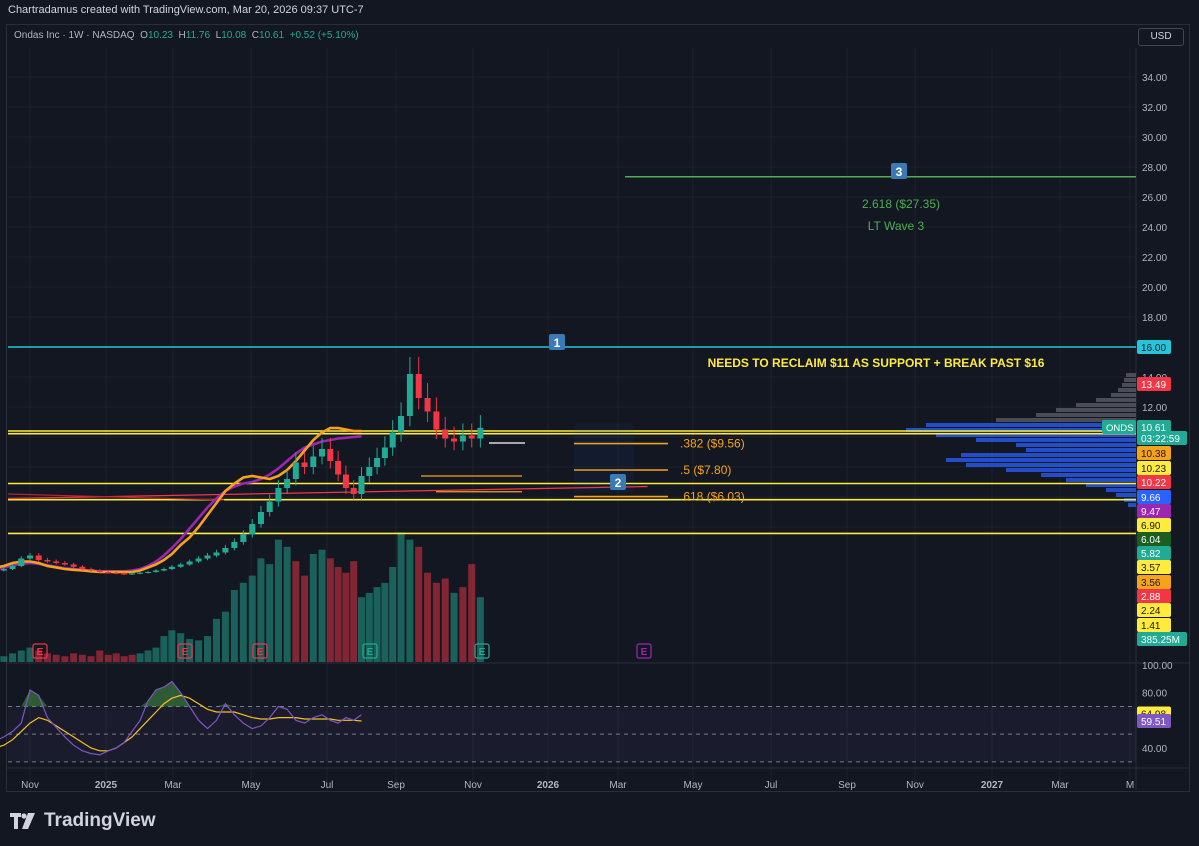  What do you see at coordinates (144, 35) in the screenshot?
I see `legend-o-label: O` at bounding box center [144, 35].